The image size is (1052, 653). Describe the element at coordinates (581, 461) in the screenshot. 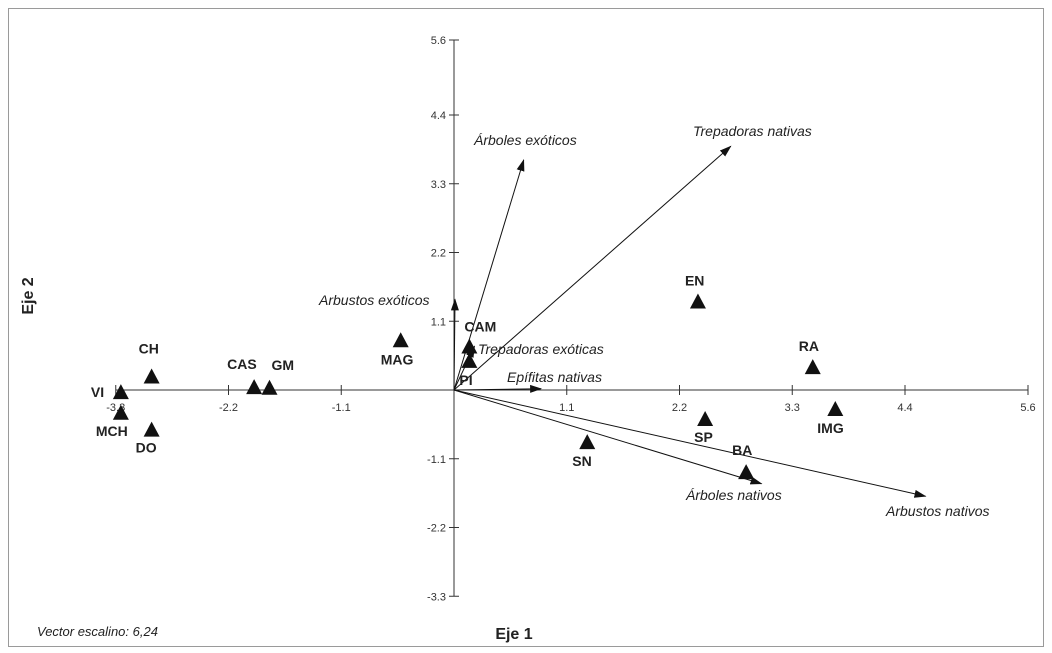

I see `site-label: SN` at that location.